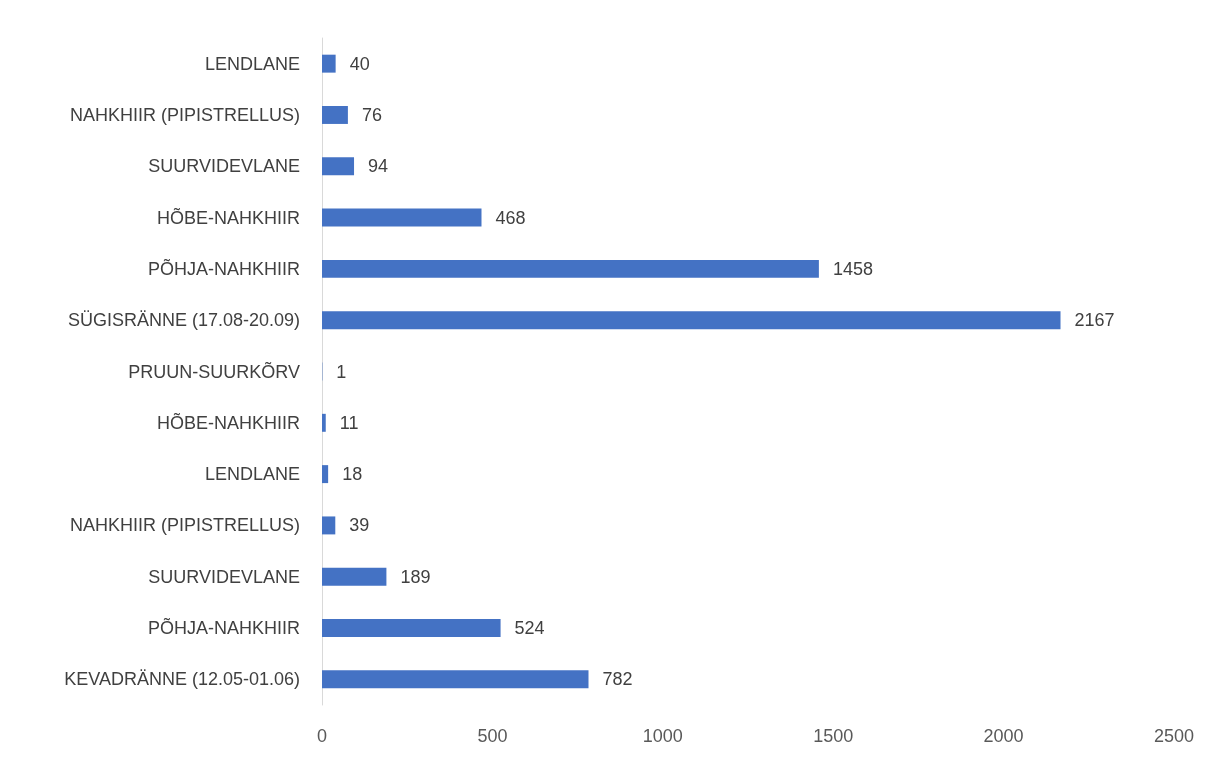 The image size is (1216, 760). I want to click on data-label: 39, so click(359, 525).